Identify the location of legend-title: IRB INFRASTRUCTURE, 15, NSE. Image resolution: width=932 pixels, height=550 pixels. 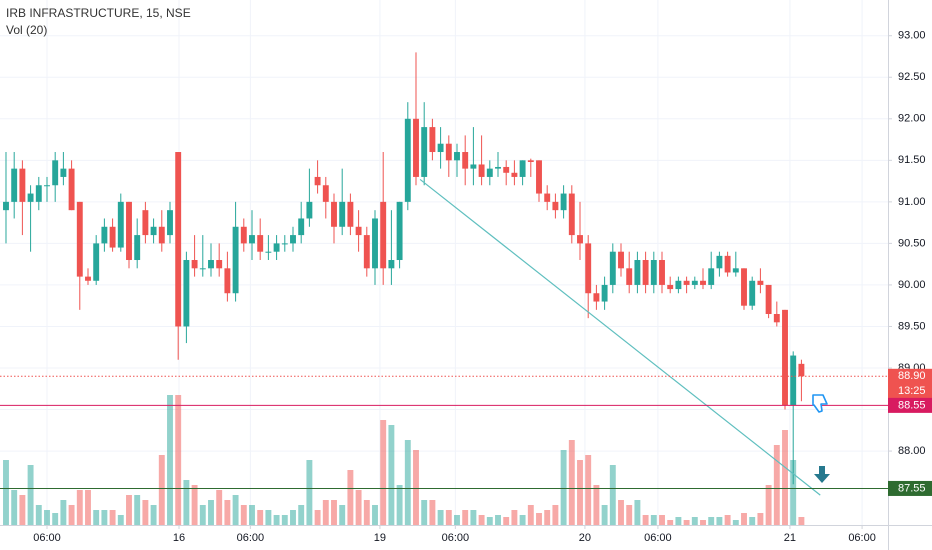
(98, 13).